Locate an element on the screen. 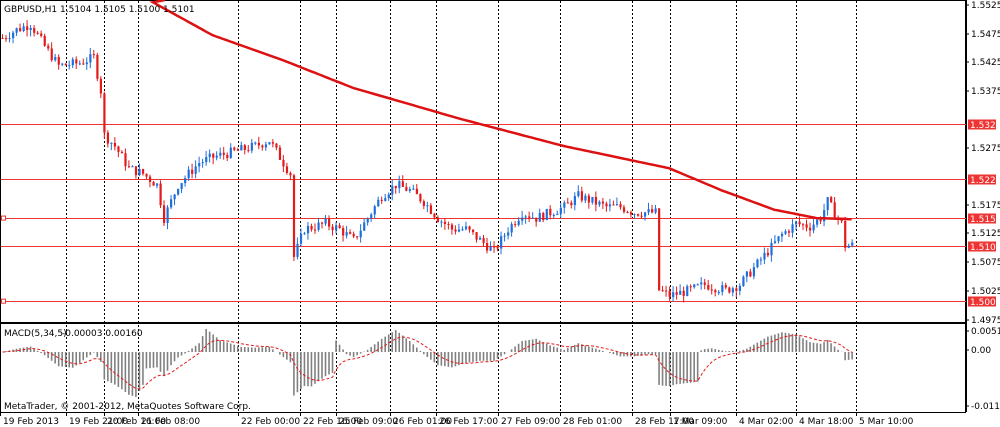 The height and width of the screenshot is (427, 1000). time-tick-label: 4 Mar 02:00 is located at coordinates (766, 422).